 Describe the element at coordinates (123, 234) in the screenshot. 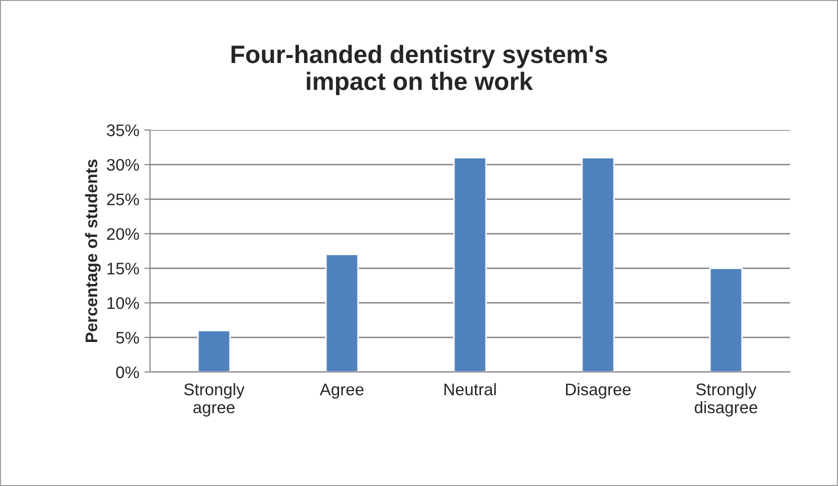

I see `y-tick-label: 20%` at that location.